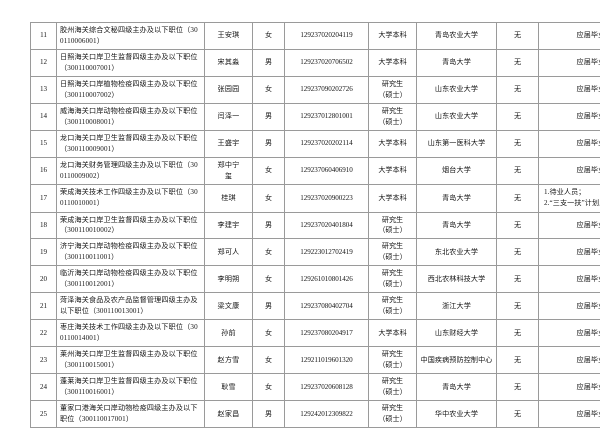 The width and height of the screenshot is (600, 428). Describe the element at coordinates (229, 414) in the screenshot. I see `cell-name: 赵家昌` at that location.